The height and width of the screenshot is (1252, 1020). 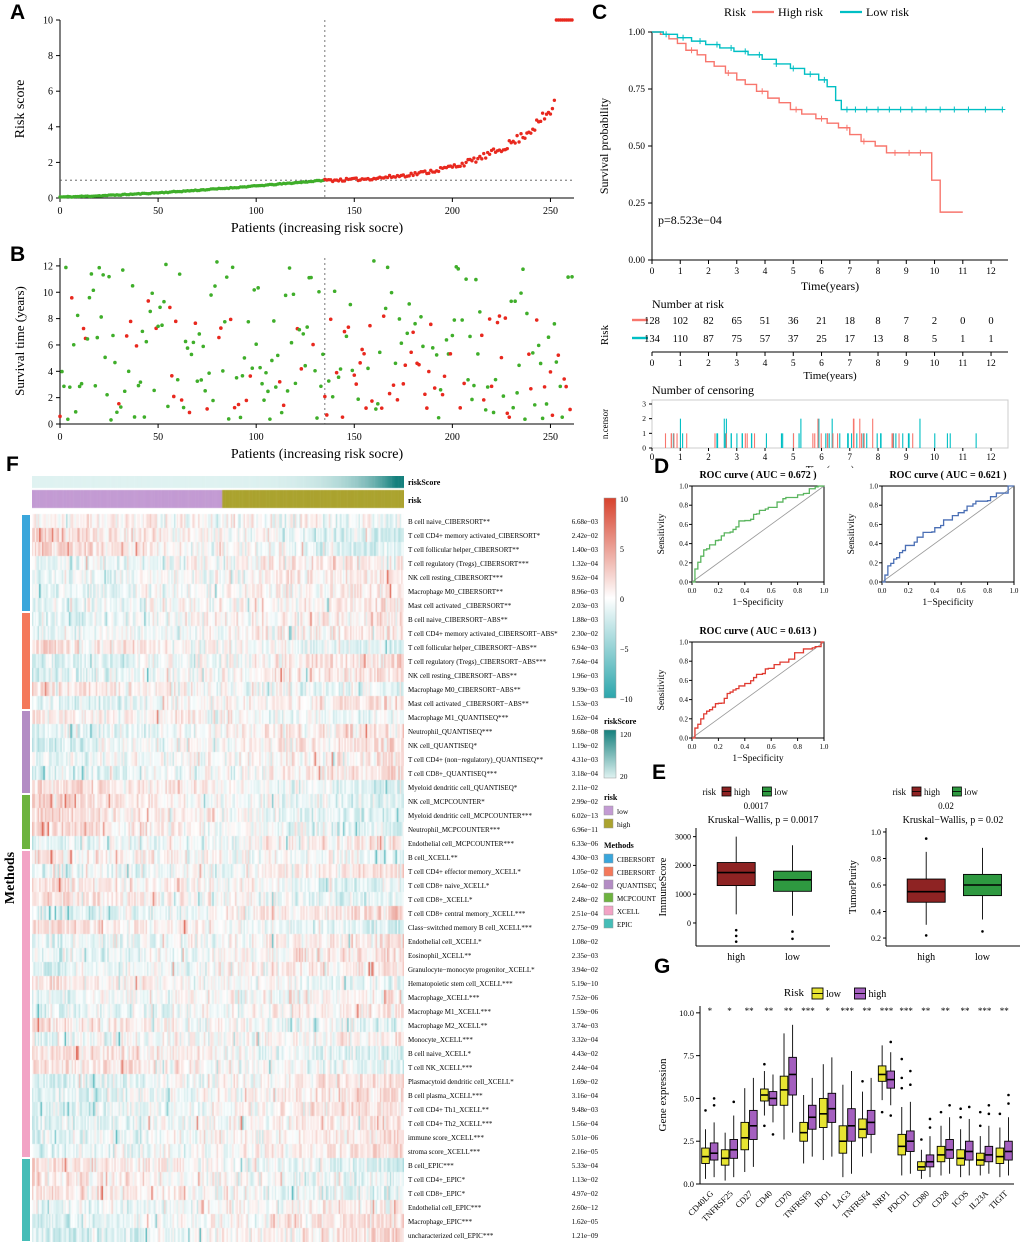 What do you see at coordinates (683, 865) in the screenshot?
I see `svg-text: 2000` at bounding box center [683, 865].